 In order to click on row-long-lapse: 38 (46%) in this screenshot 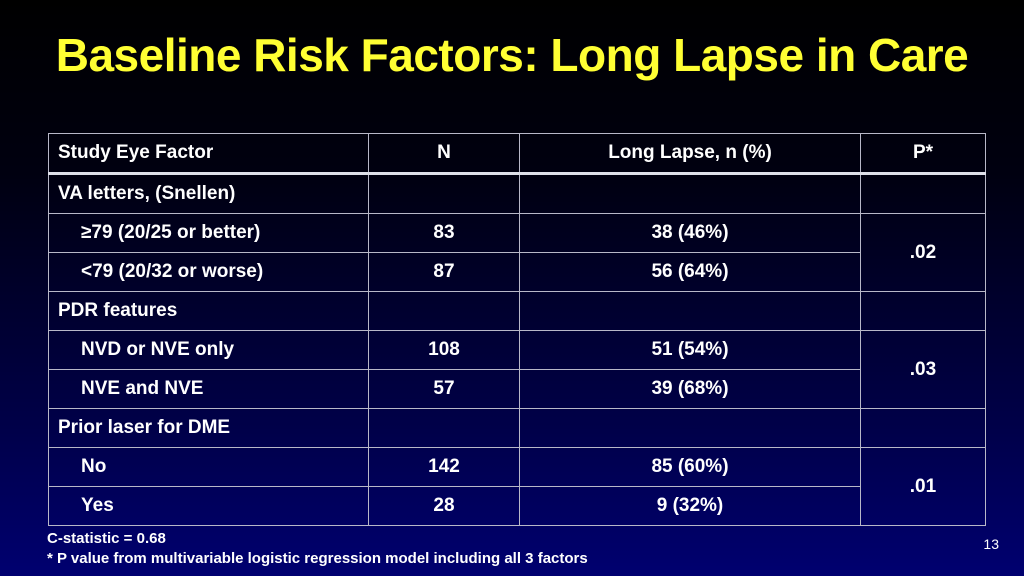, I will do `click(690, 233)`.